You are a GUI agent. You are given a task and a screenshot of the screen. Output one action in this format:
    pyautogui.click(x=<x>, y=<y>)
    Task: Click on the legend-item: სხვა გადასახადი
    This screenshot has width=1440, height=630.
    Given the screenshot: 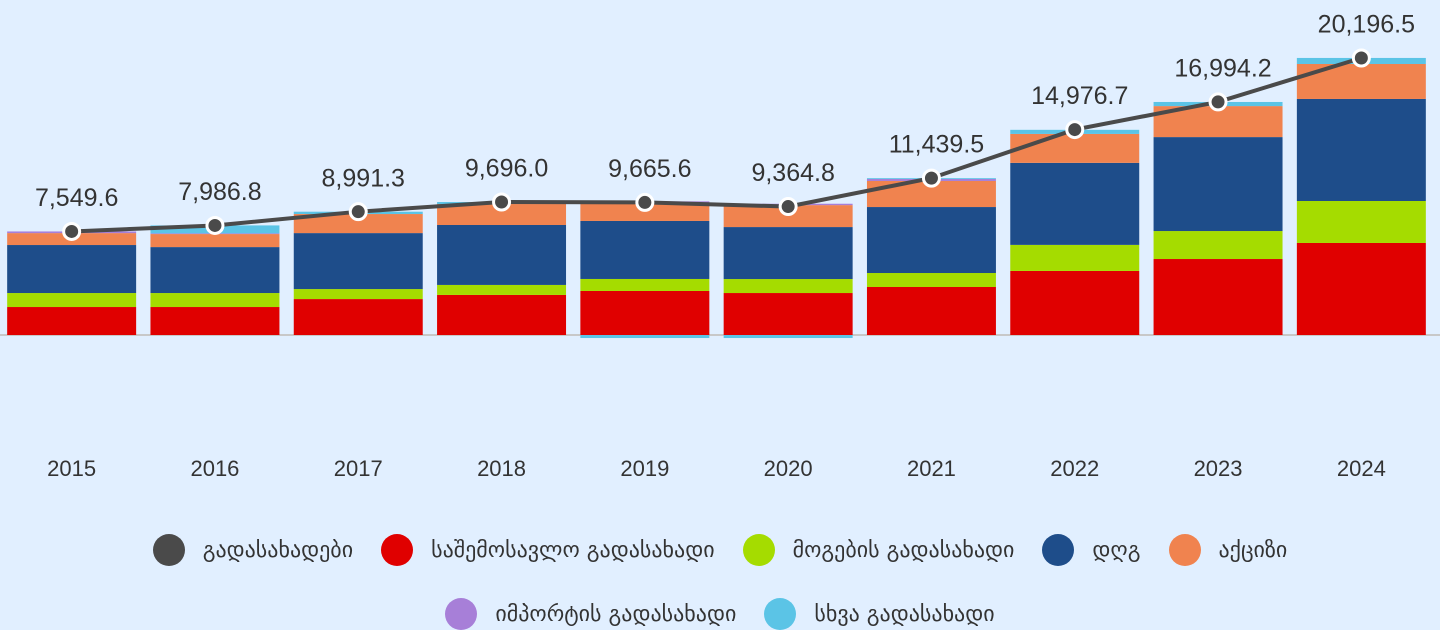 What is the action you would take?
    pyautogui.click(x=879, y=614)
    